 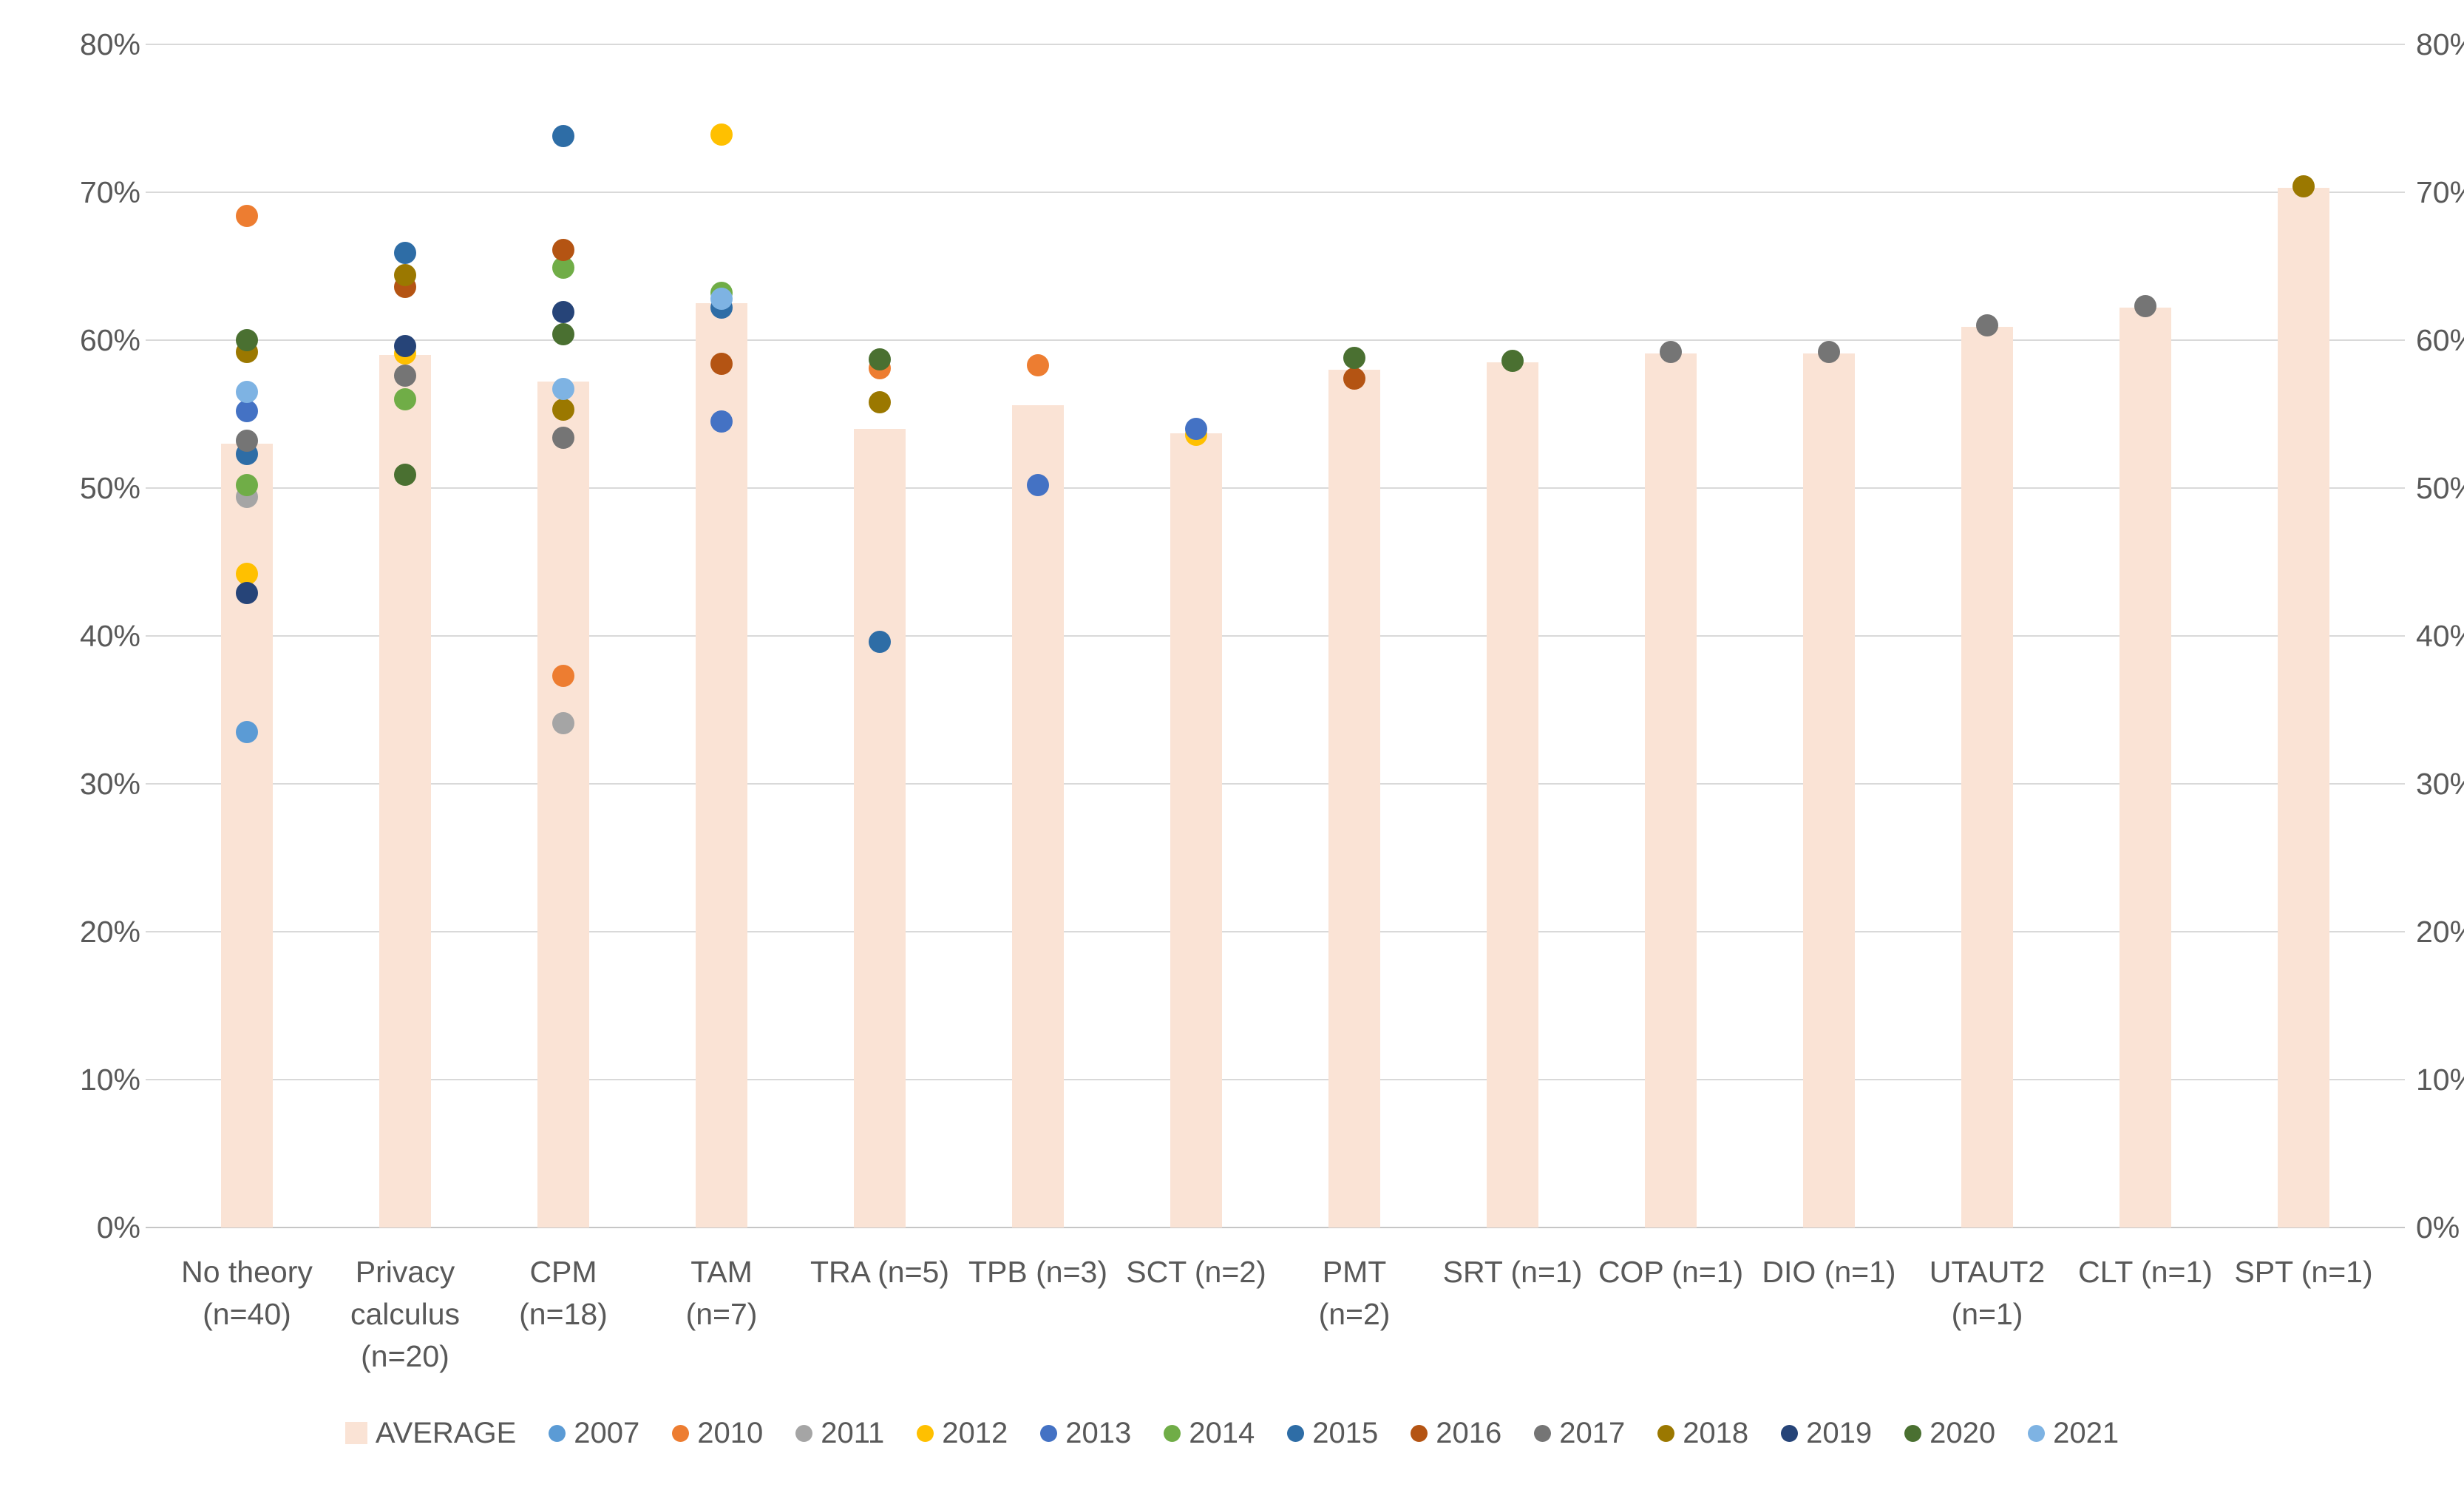 I want to click on category-label: DIO (n=1), so click(x=1829, y=1272).